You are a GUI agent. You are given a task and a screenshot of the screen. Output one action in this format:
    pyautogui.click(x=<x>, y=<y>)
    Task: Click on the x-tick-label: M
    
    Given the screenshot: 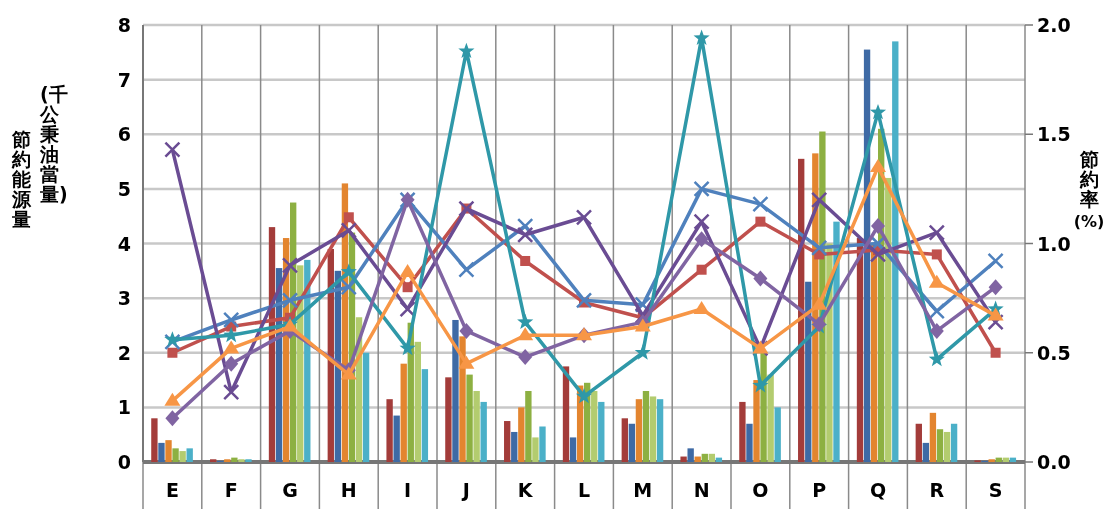 What is the action you would take?
    pyautogui.click(x=643, y=490)
    